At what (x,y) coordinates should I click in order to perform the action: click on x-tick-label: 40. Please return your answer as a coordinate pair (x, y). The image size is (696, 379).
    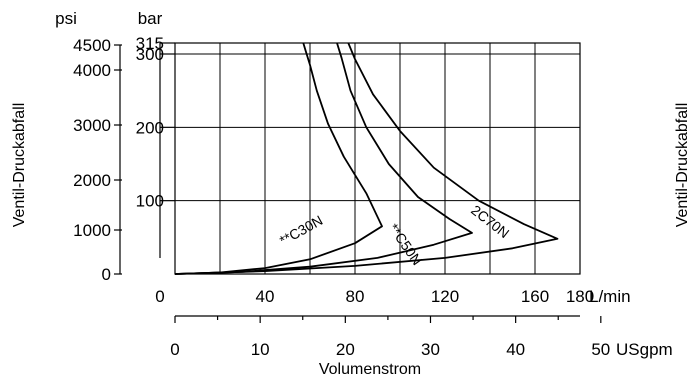
    Looking at the image, I should click on (265, 296).